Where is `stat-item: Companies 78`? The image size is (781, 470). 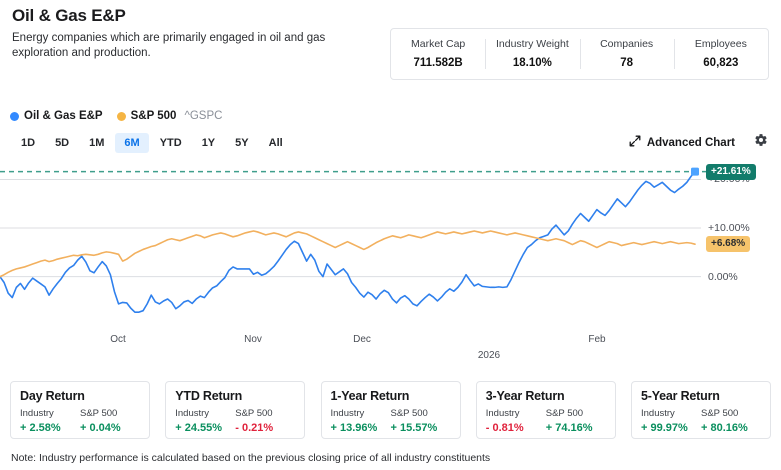 stat-item: Companies 78 is located at coordinates (626, 54).